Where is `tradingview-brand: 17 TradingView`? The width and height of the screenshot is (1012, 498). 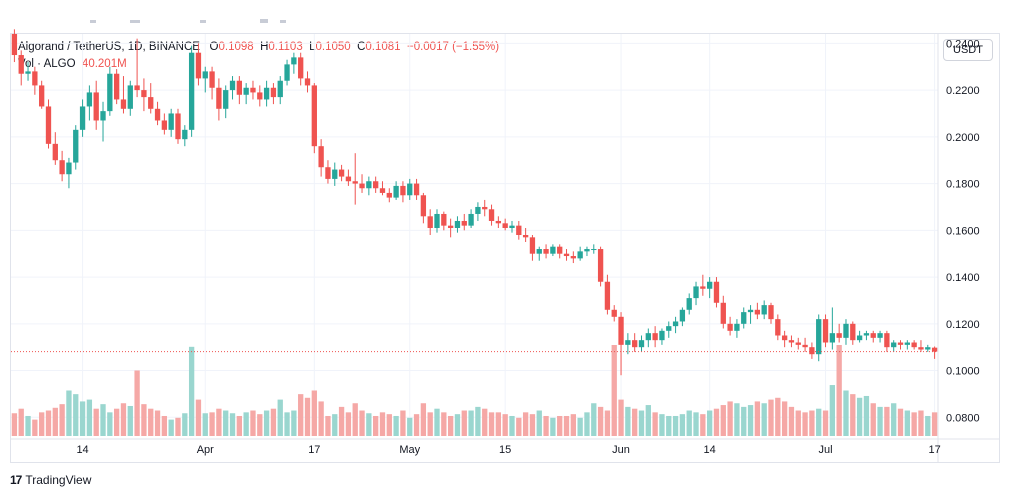
tradingview-brand: 17 TradingView is located at coordinates (50, 480).